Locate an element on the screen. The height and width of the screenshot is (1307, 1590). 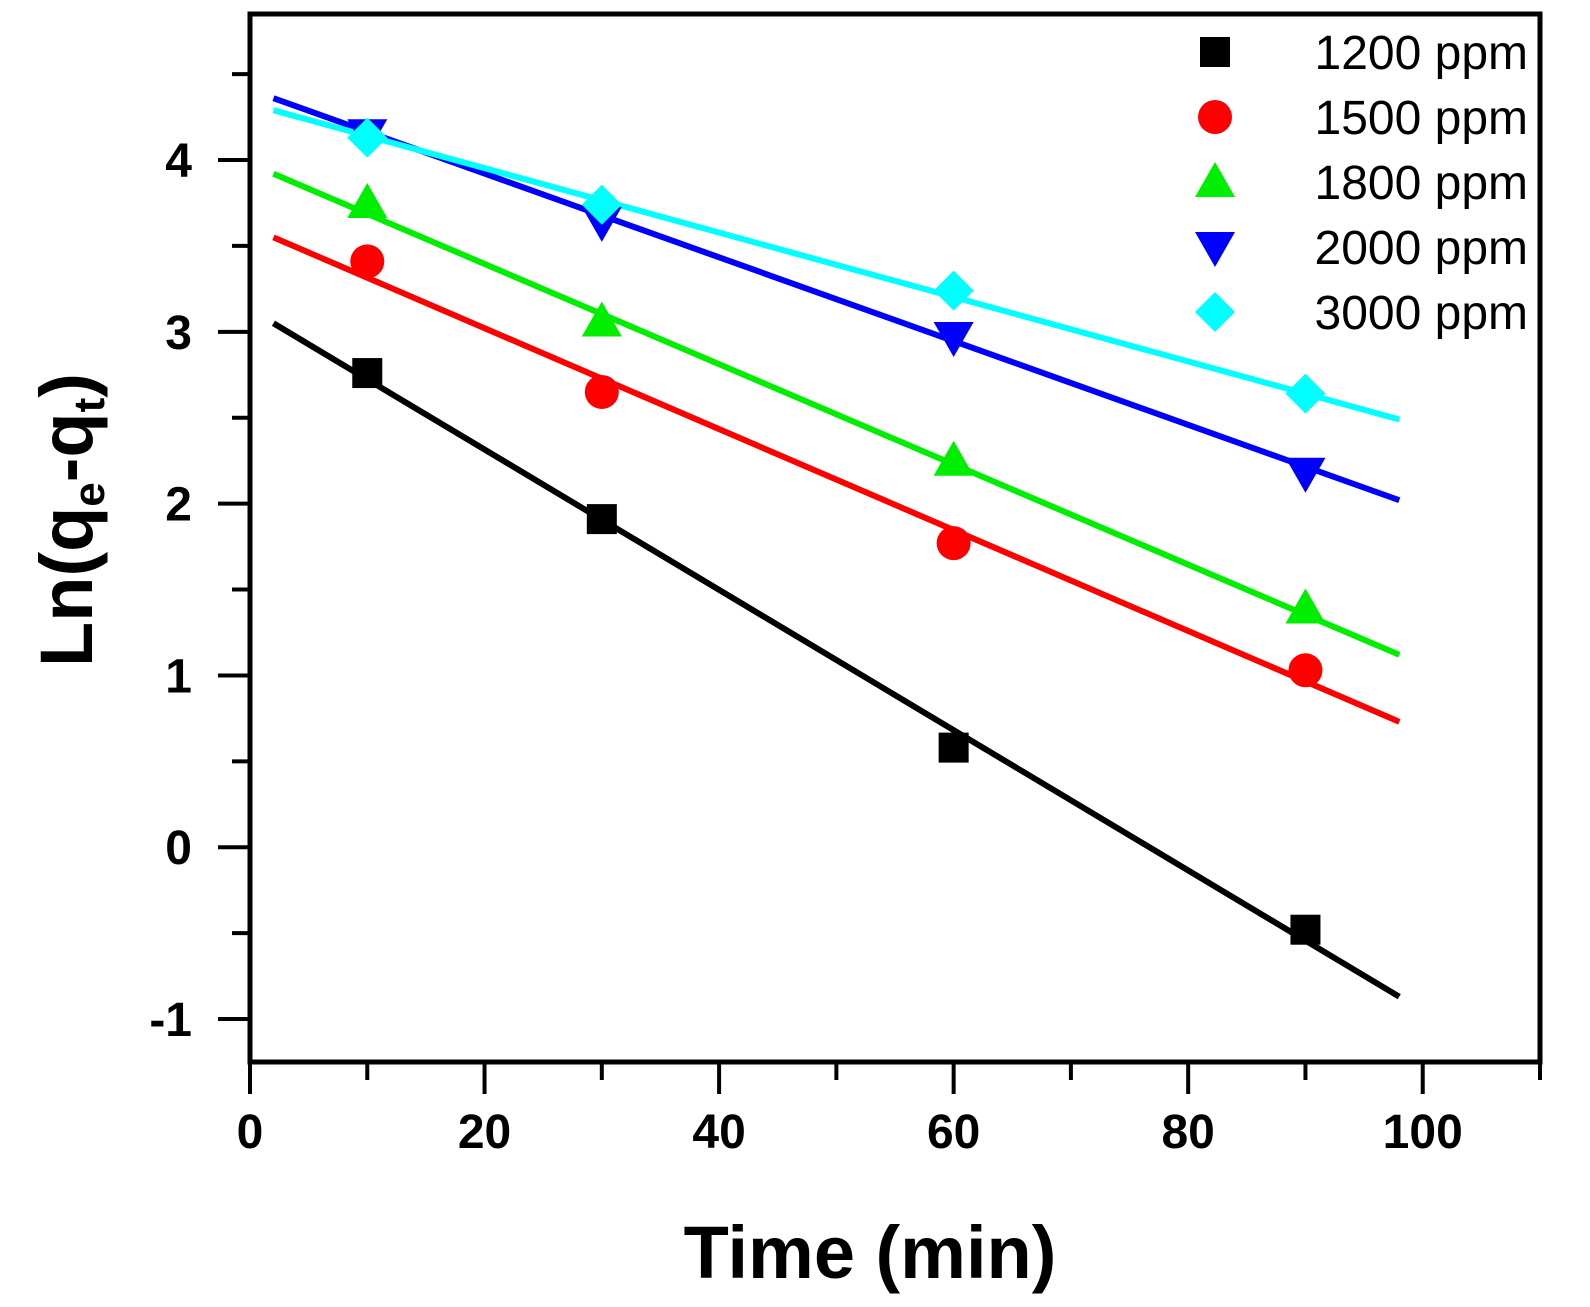
x-tick-label: 0 is located at coordinates (250, 1132).